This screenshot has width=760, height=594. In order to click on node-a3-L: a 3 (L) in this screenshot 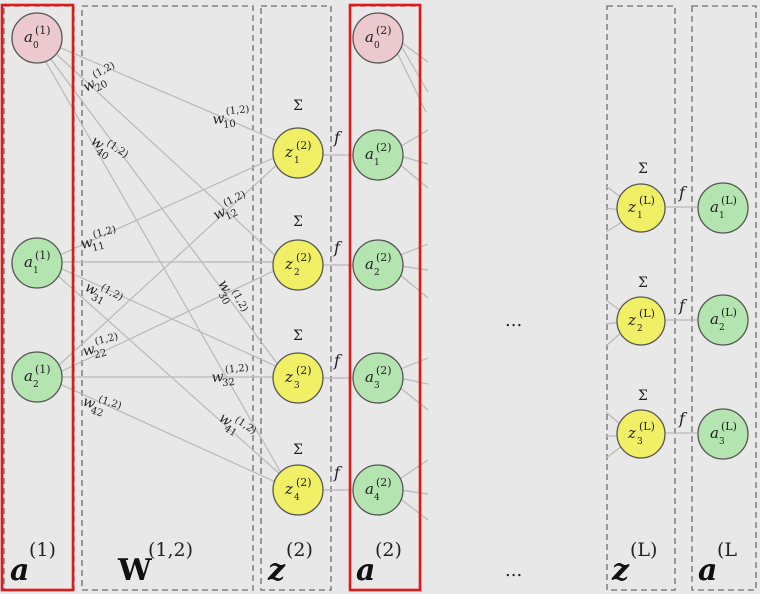, I will do `click(723, 434)`.